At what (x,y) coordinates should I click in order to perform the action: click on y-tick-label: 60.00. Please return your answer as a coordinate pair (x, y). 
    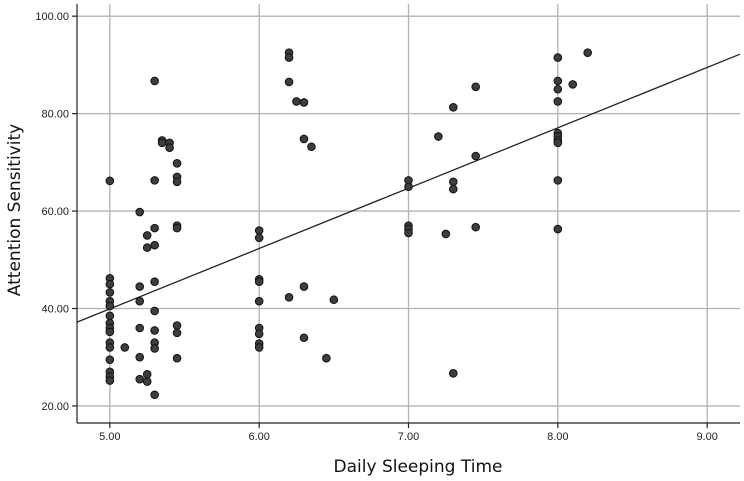
    Looking at the image, I should click on (55, 212).